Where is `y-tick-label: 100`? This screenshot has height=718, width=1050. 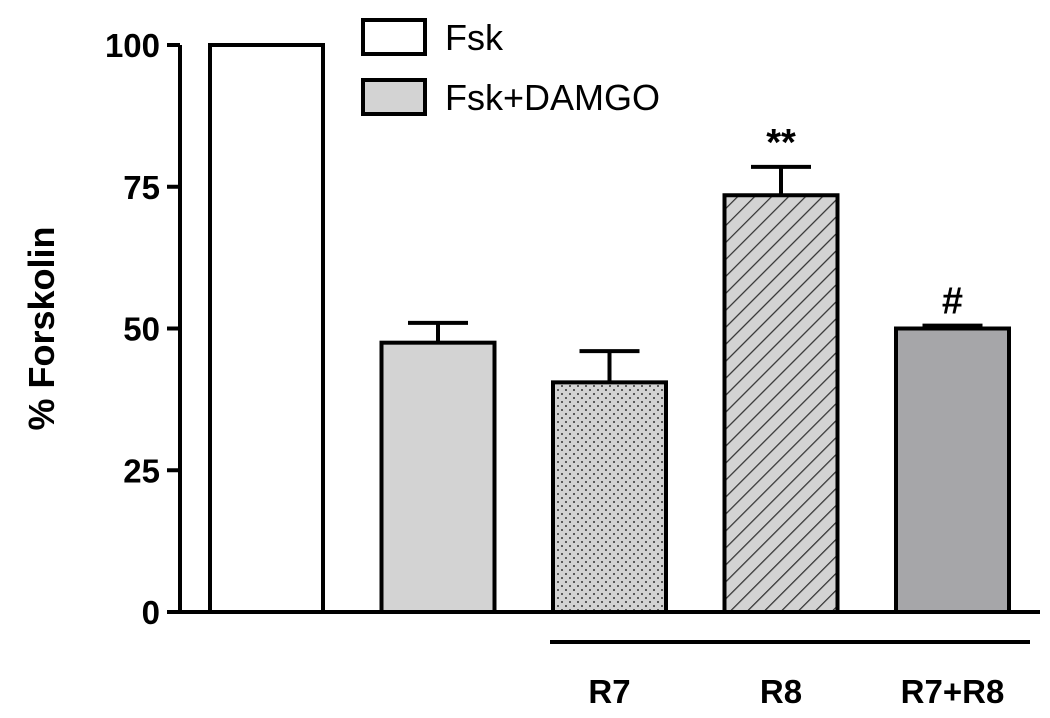
y-tick-label: 100 is located at coordinates (132, 45).